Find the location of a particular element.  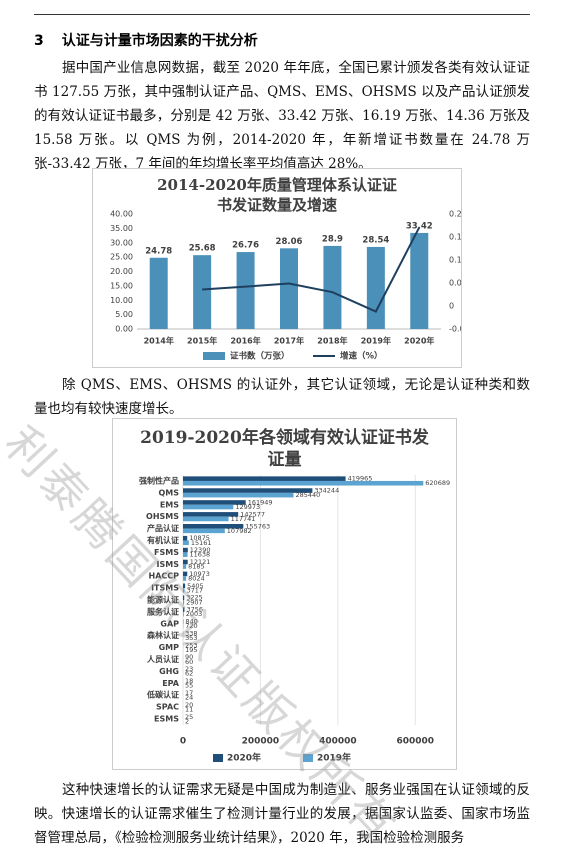

growth-line is located at coordinates (311, 269).